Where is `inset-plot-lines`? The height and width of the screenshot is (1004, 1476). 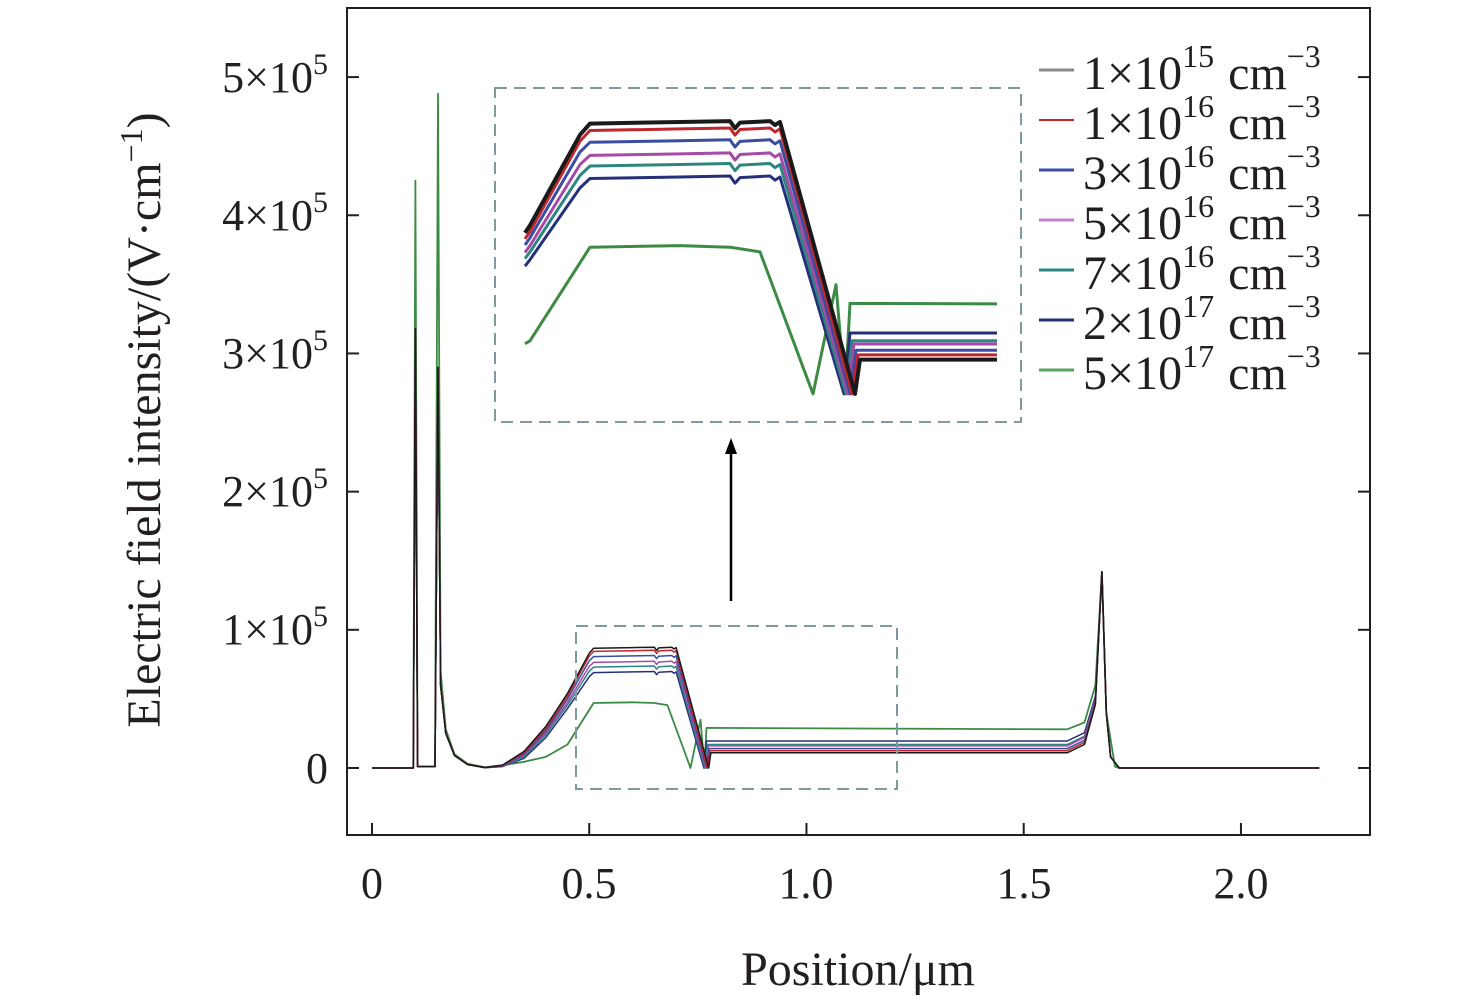 inset-plot-lines is located at coordinates (760, 257).